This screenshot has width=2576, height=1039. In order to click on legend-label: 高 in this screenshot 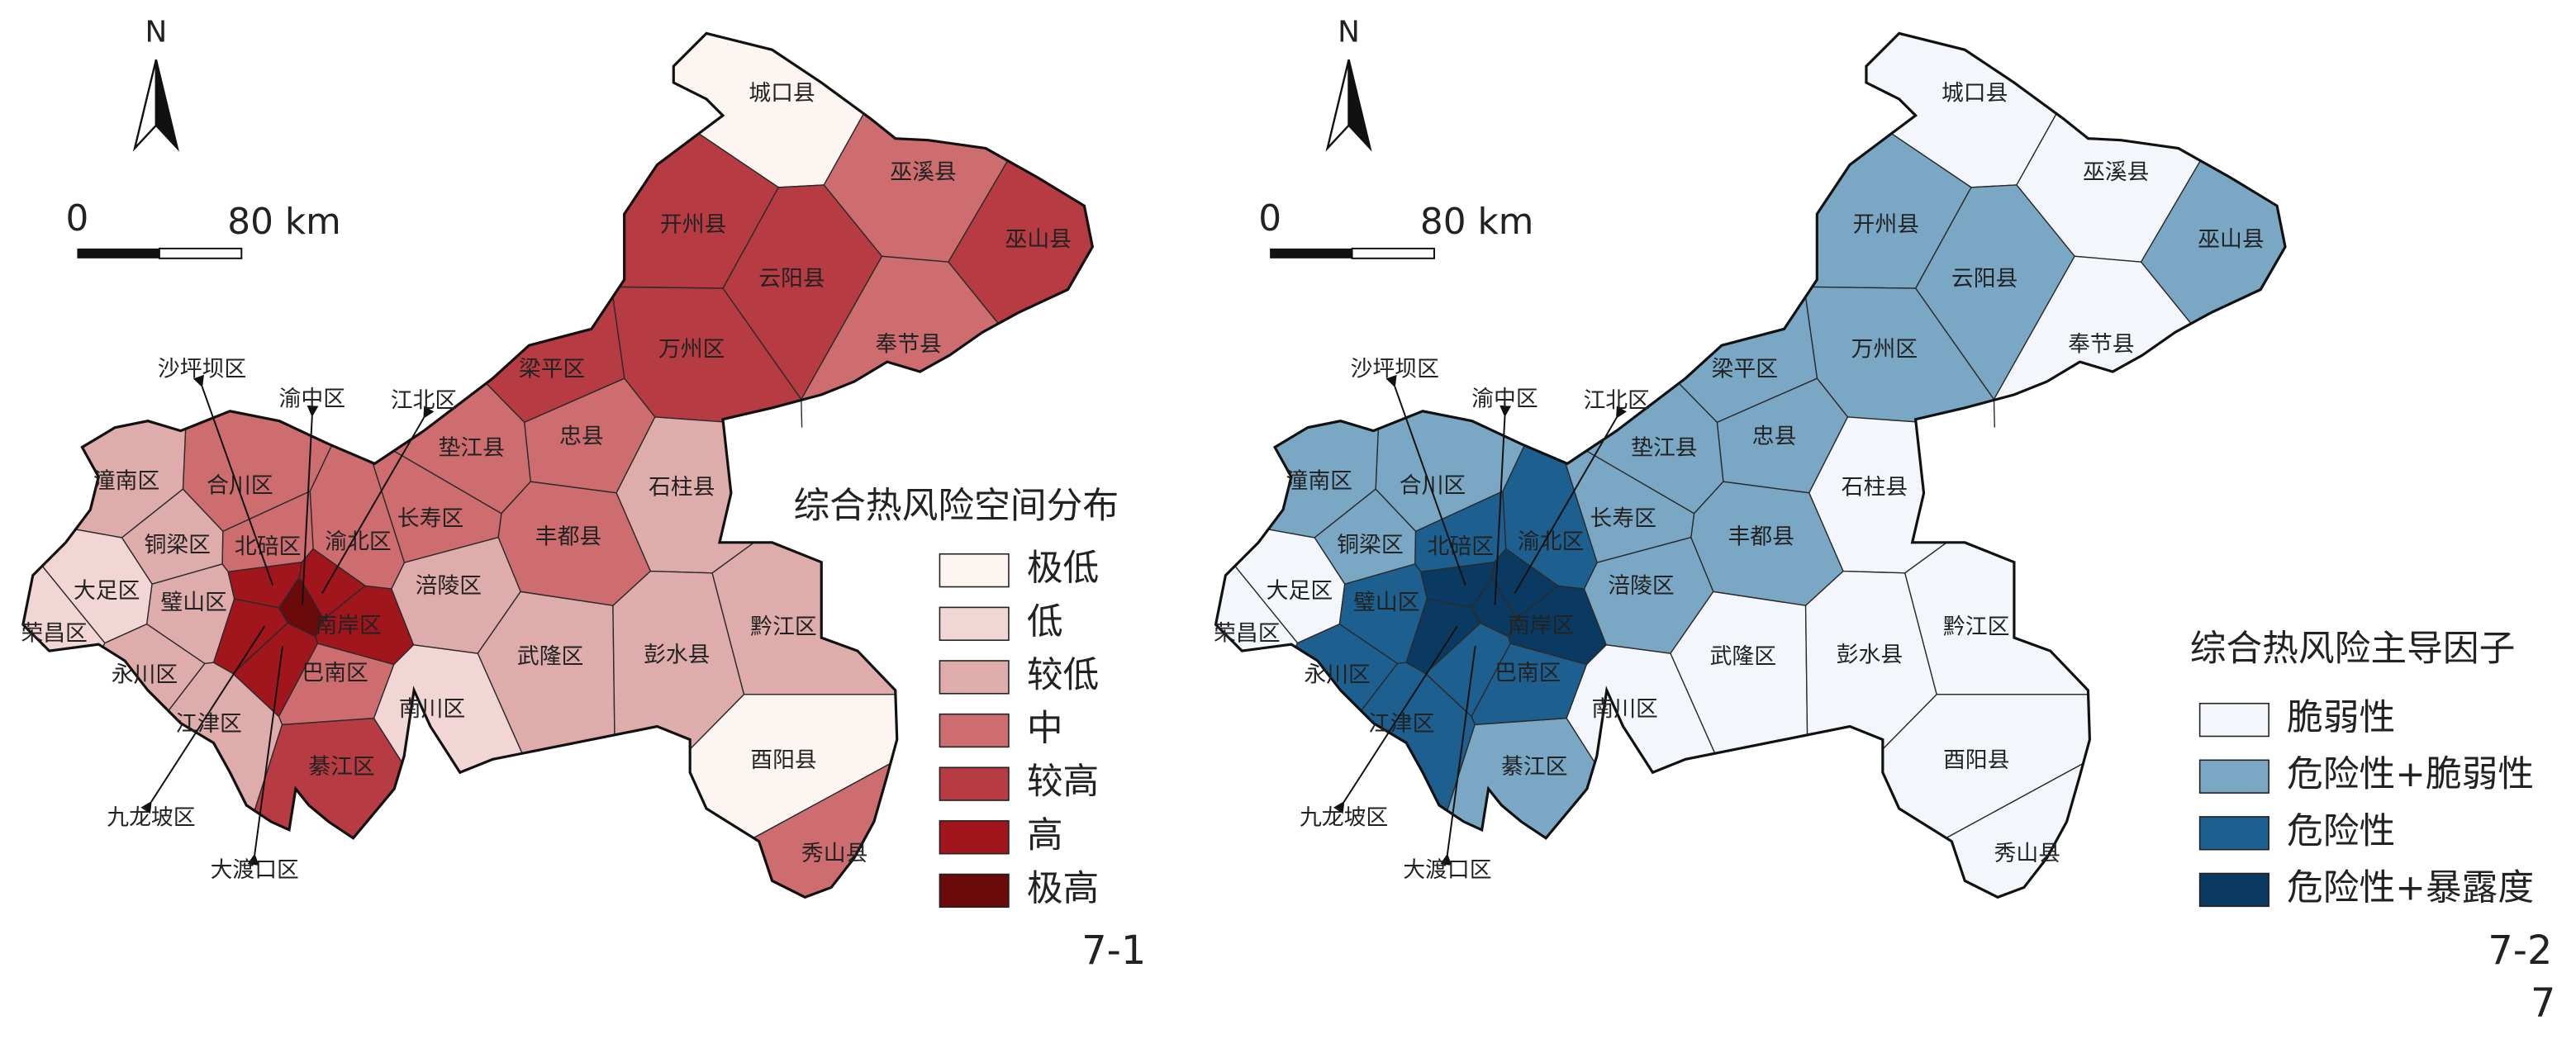, I will do `click(1045, 835)`.